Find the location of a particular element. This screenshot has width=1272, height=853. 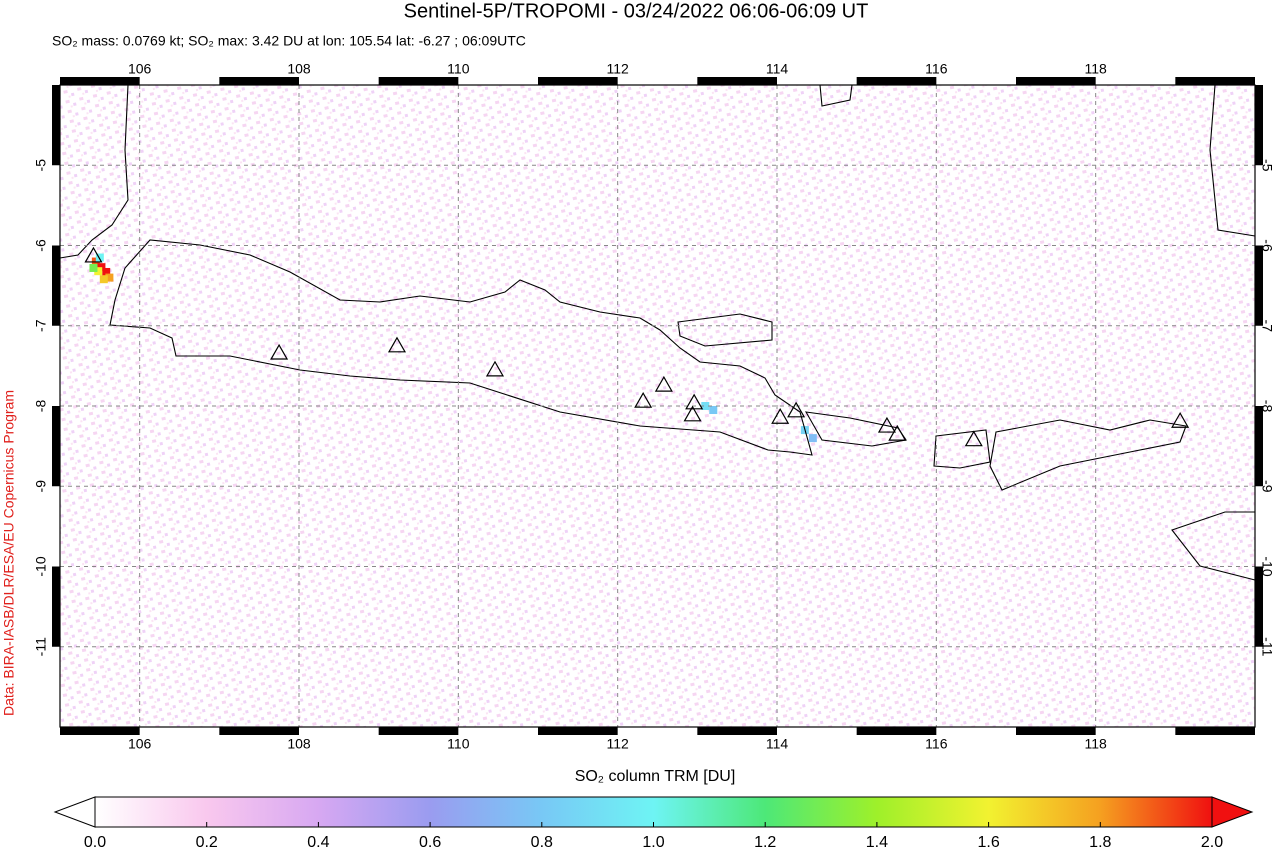

y-tick-label: -9 is located at coordinates (41, 486).